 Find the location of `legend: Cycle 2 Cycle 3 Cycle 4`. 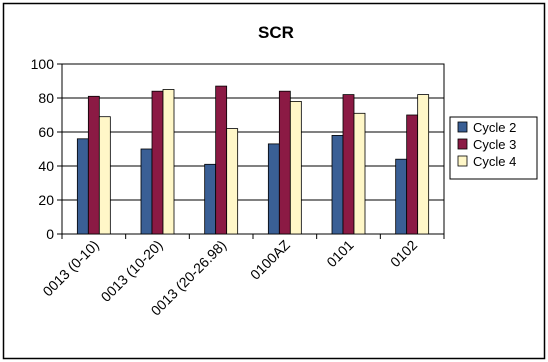

legend: Cycle 2 Cycle 3 Cycle 4 is located at coordinates (493, 148).